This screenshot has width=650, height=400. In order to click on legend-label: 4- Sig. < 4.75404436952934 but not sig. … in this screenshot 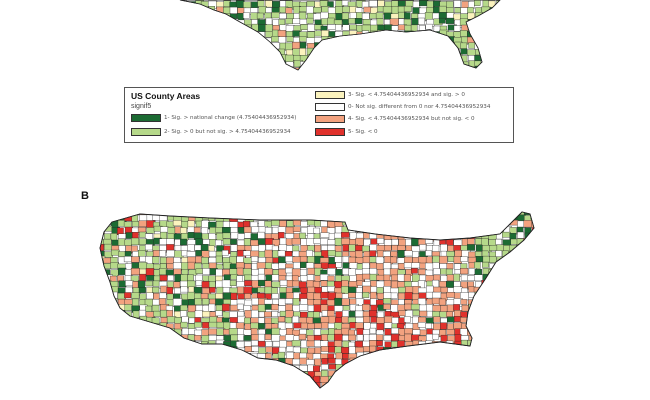, I will do `click(411, 119)`.